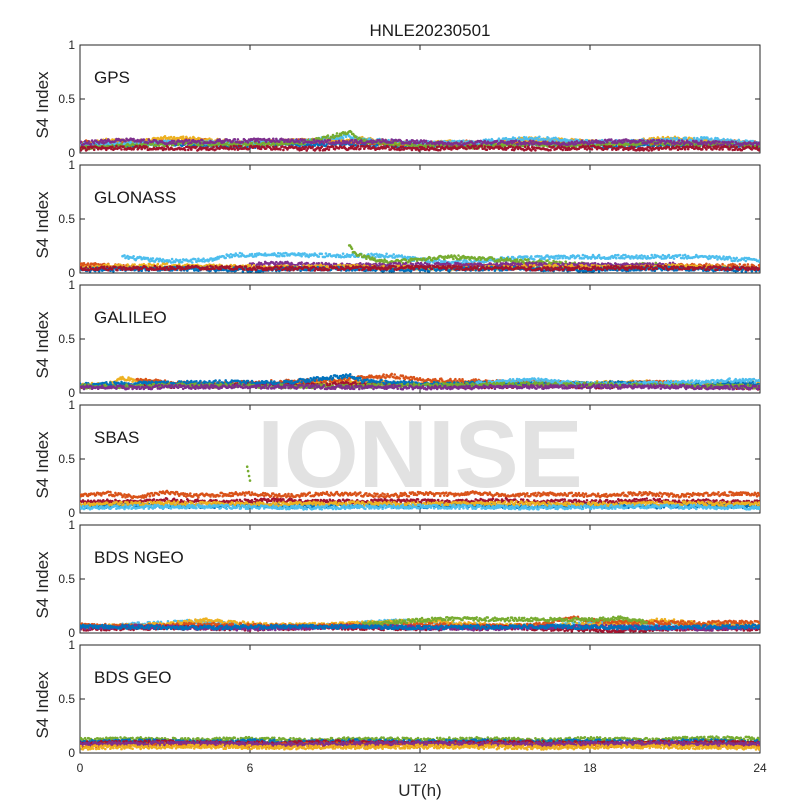 This screenshot has width=800, height=800. I want to click on y-tick-label: 0.5, so click(66, 219).